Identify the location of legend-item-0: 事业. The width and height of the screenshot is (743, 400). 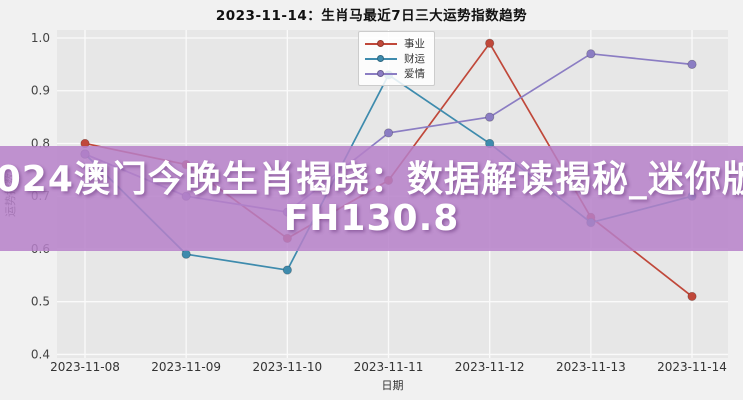
(395, 43).